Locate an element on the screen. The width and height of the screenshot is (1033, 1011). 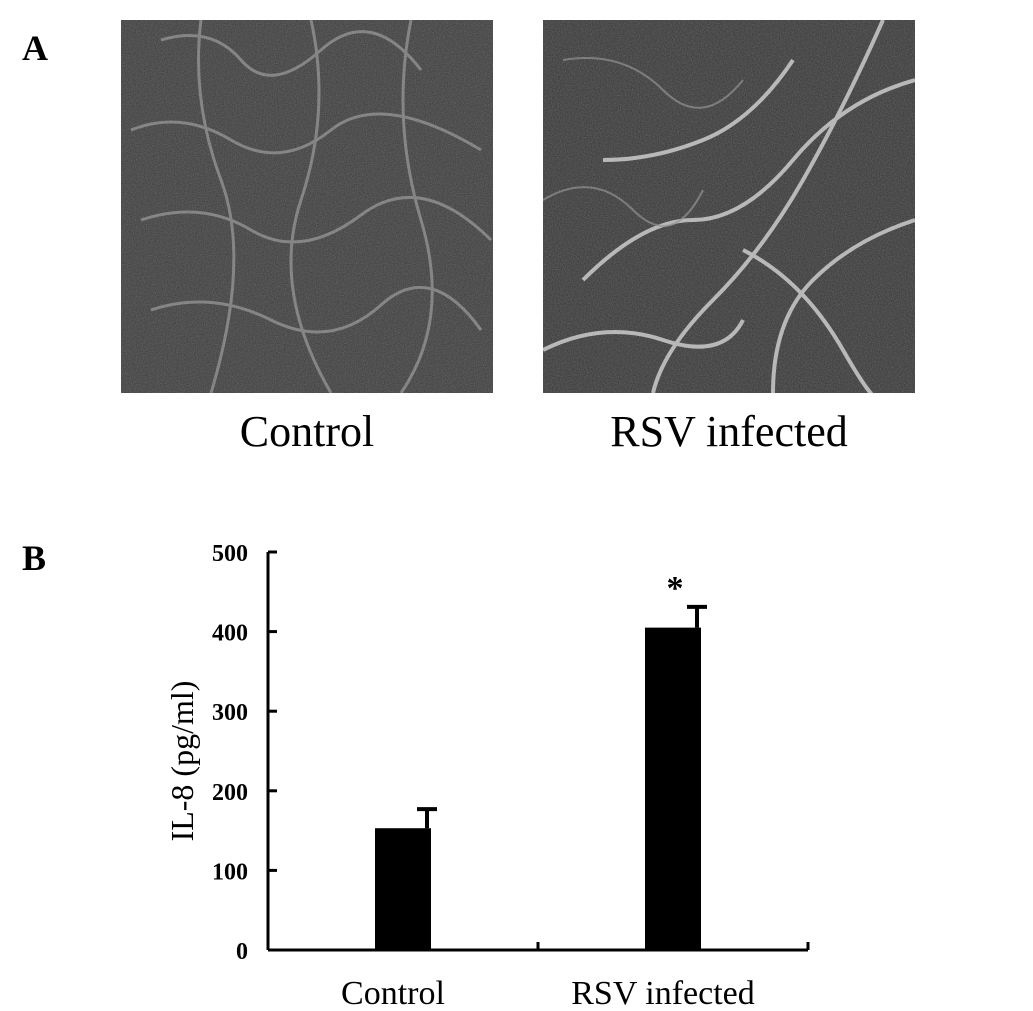
bar-control is located at coordinates (403, 889).